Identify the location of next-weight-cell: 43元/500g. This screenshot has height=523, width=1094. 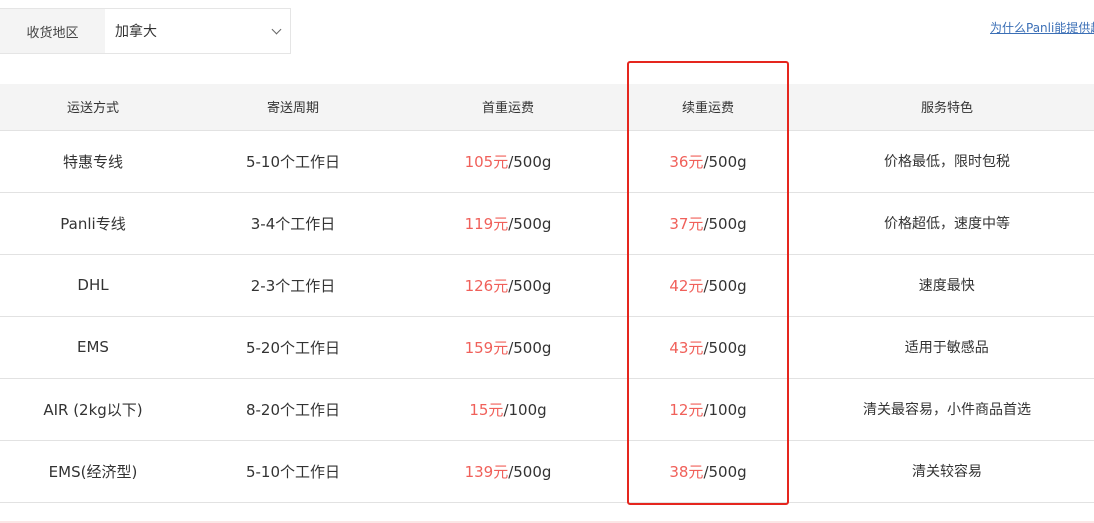
(708, 347).